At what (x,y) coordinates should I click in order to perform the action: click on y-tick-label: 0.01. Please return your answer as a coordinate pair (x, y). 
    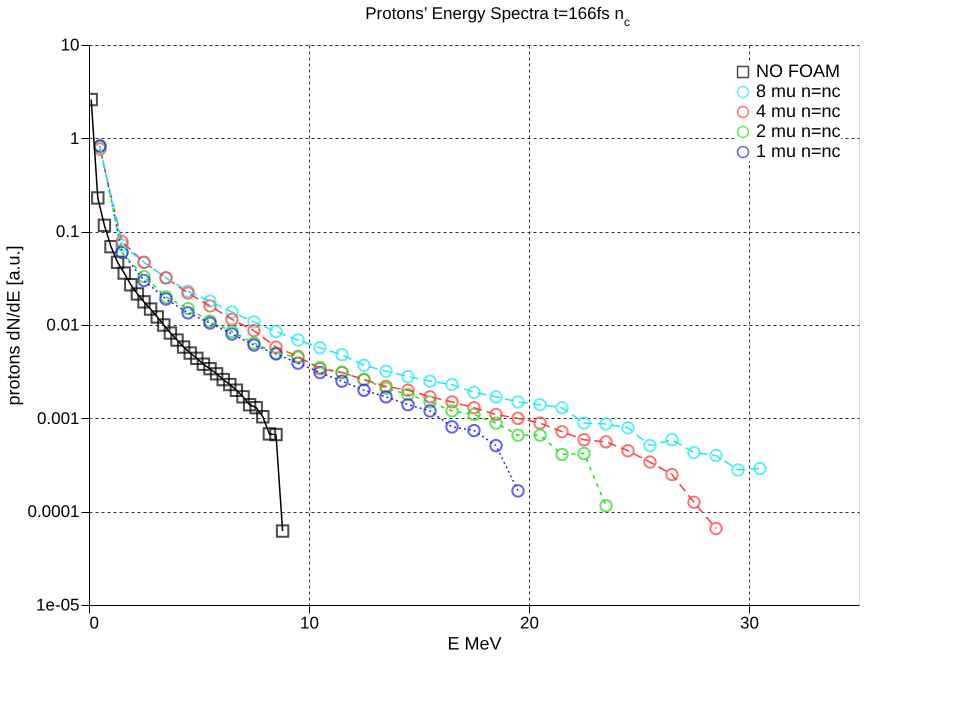
    Looking at the image, I should click on (63, 325).